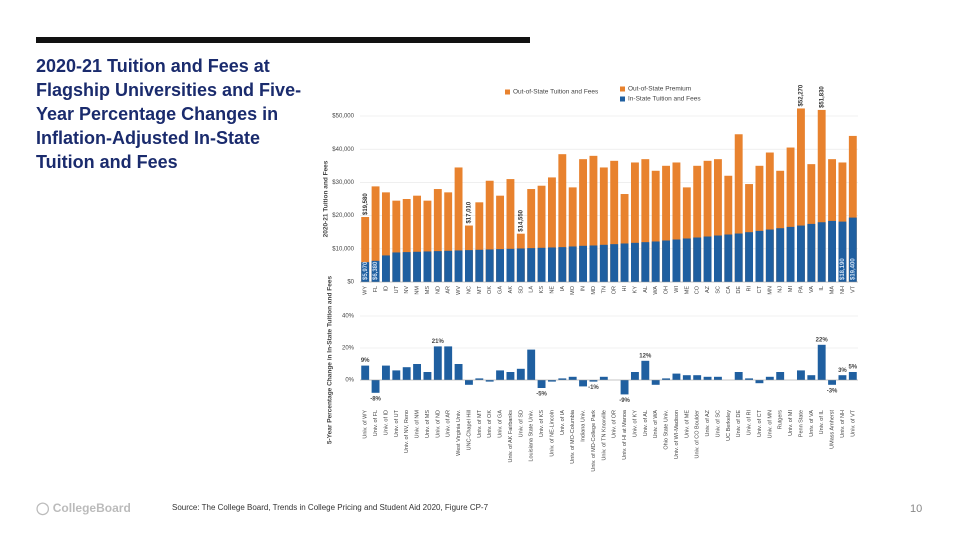 The height and width of the screenshot is (540, 960). Describe the element at coordinates (366, 270) in the screenshot. I see `data-label: $5,970` at that location.